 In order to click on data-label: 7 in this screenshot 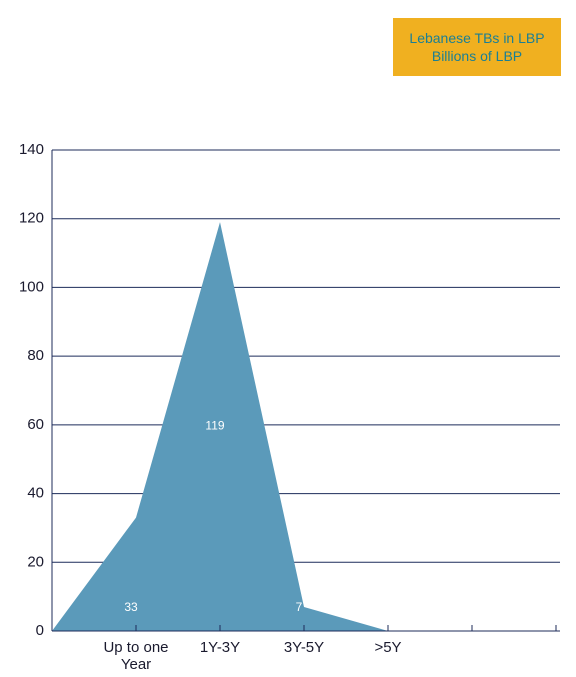, I will do `click(299, 607)`.